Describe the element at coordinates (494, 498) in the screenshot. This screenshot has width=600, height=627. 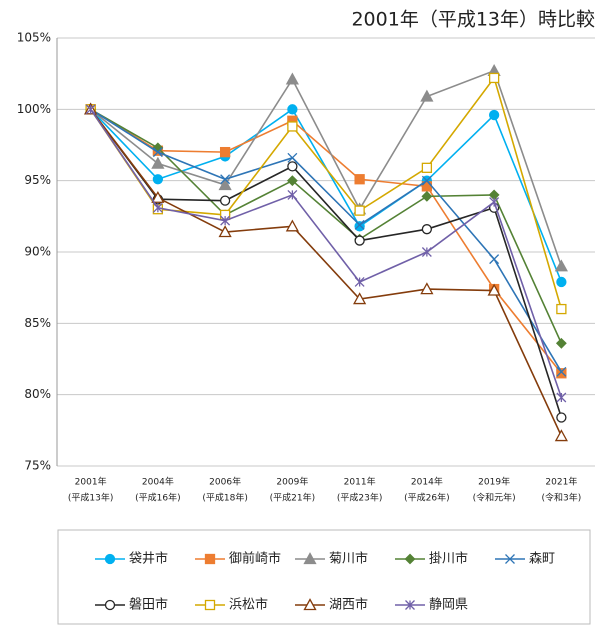
I see `x-tick-label: (令和元年)` at that location.